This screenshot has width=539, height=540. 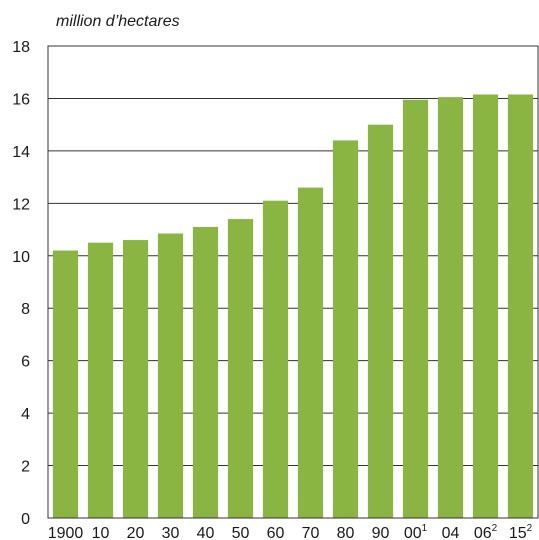 I want to click on x-tick-text: 20, so click(x=136, y=532).